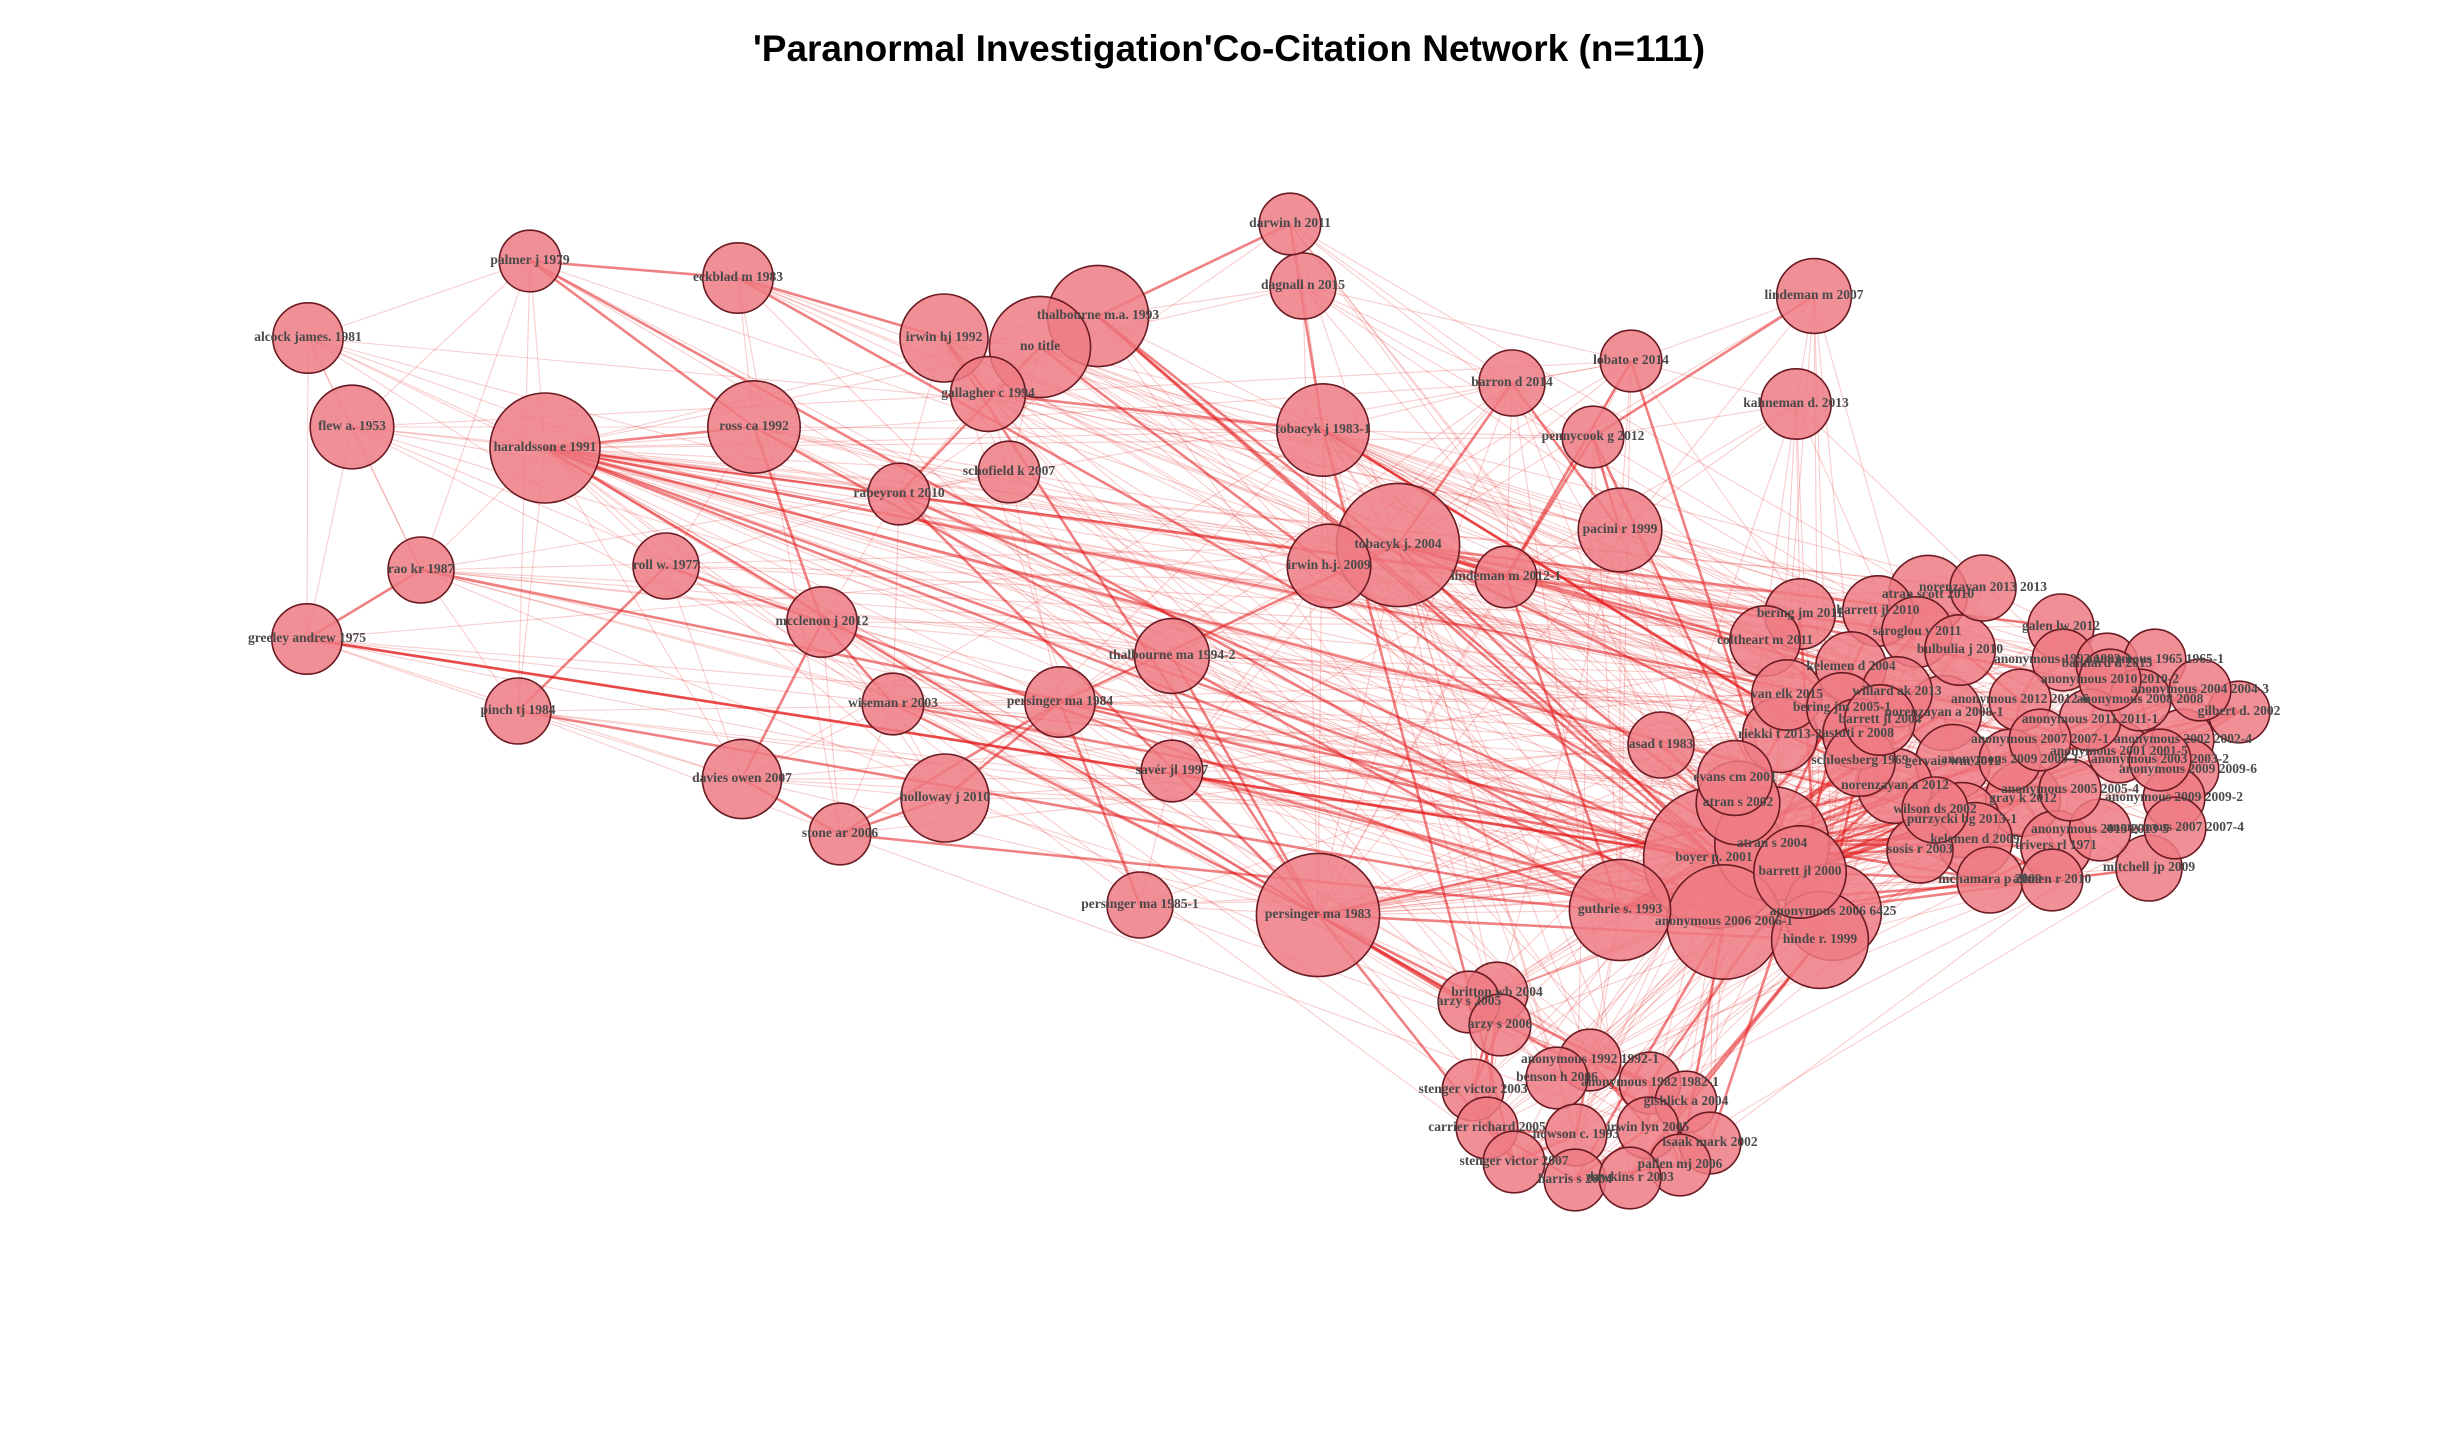  I want to click on node-label: evans cm 2001, so click(1734, 776).